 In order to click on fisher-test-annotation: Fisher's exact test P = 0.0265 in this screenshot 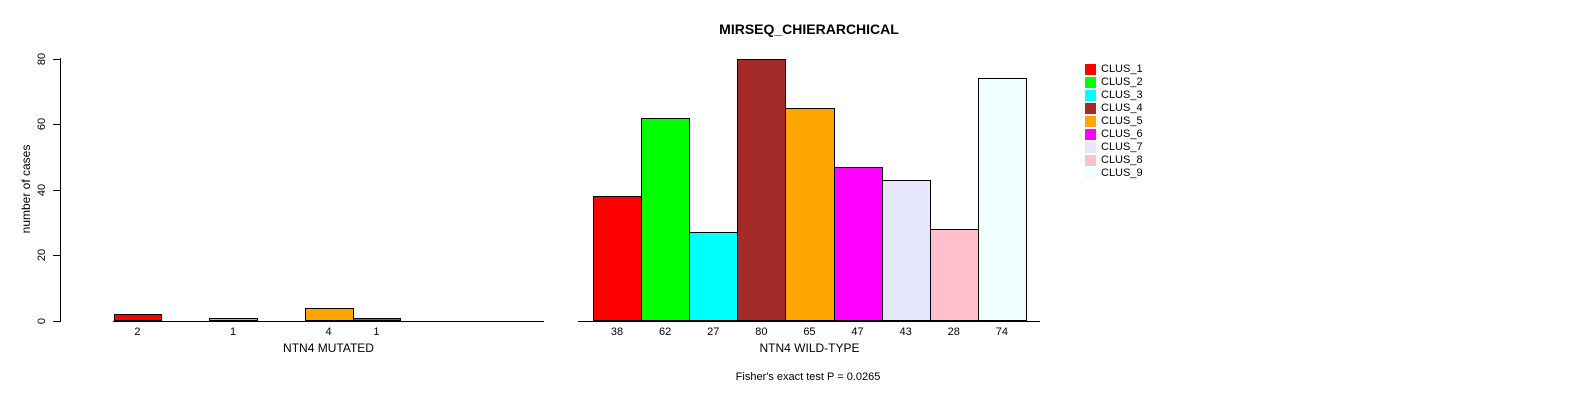, I will do `click(808, 377)`.